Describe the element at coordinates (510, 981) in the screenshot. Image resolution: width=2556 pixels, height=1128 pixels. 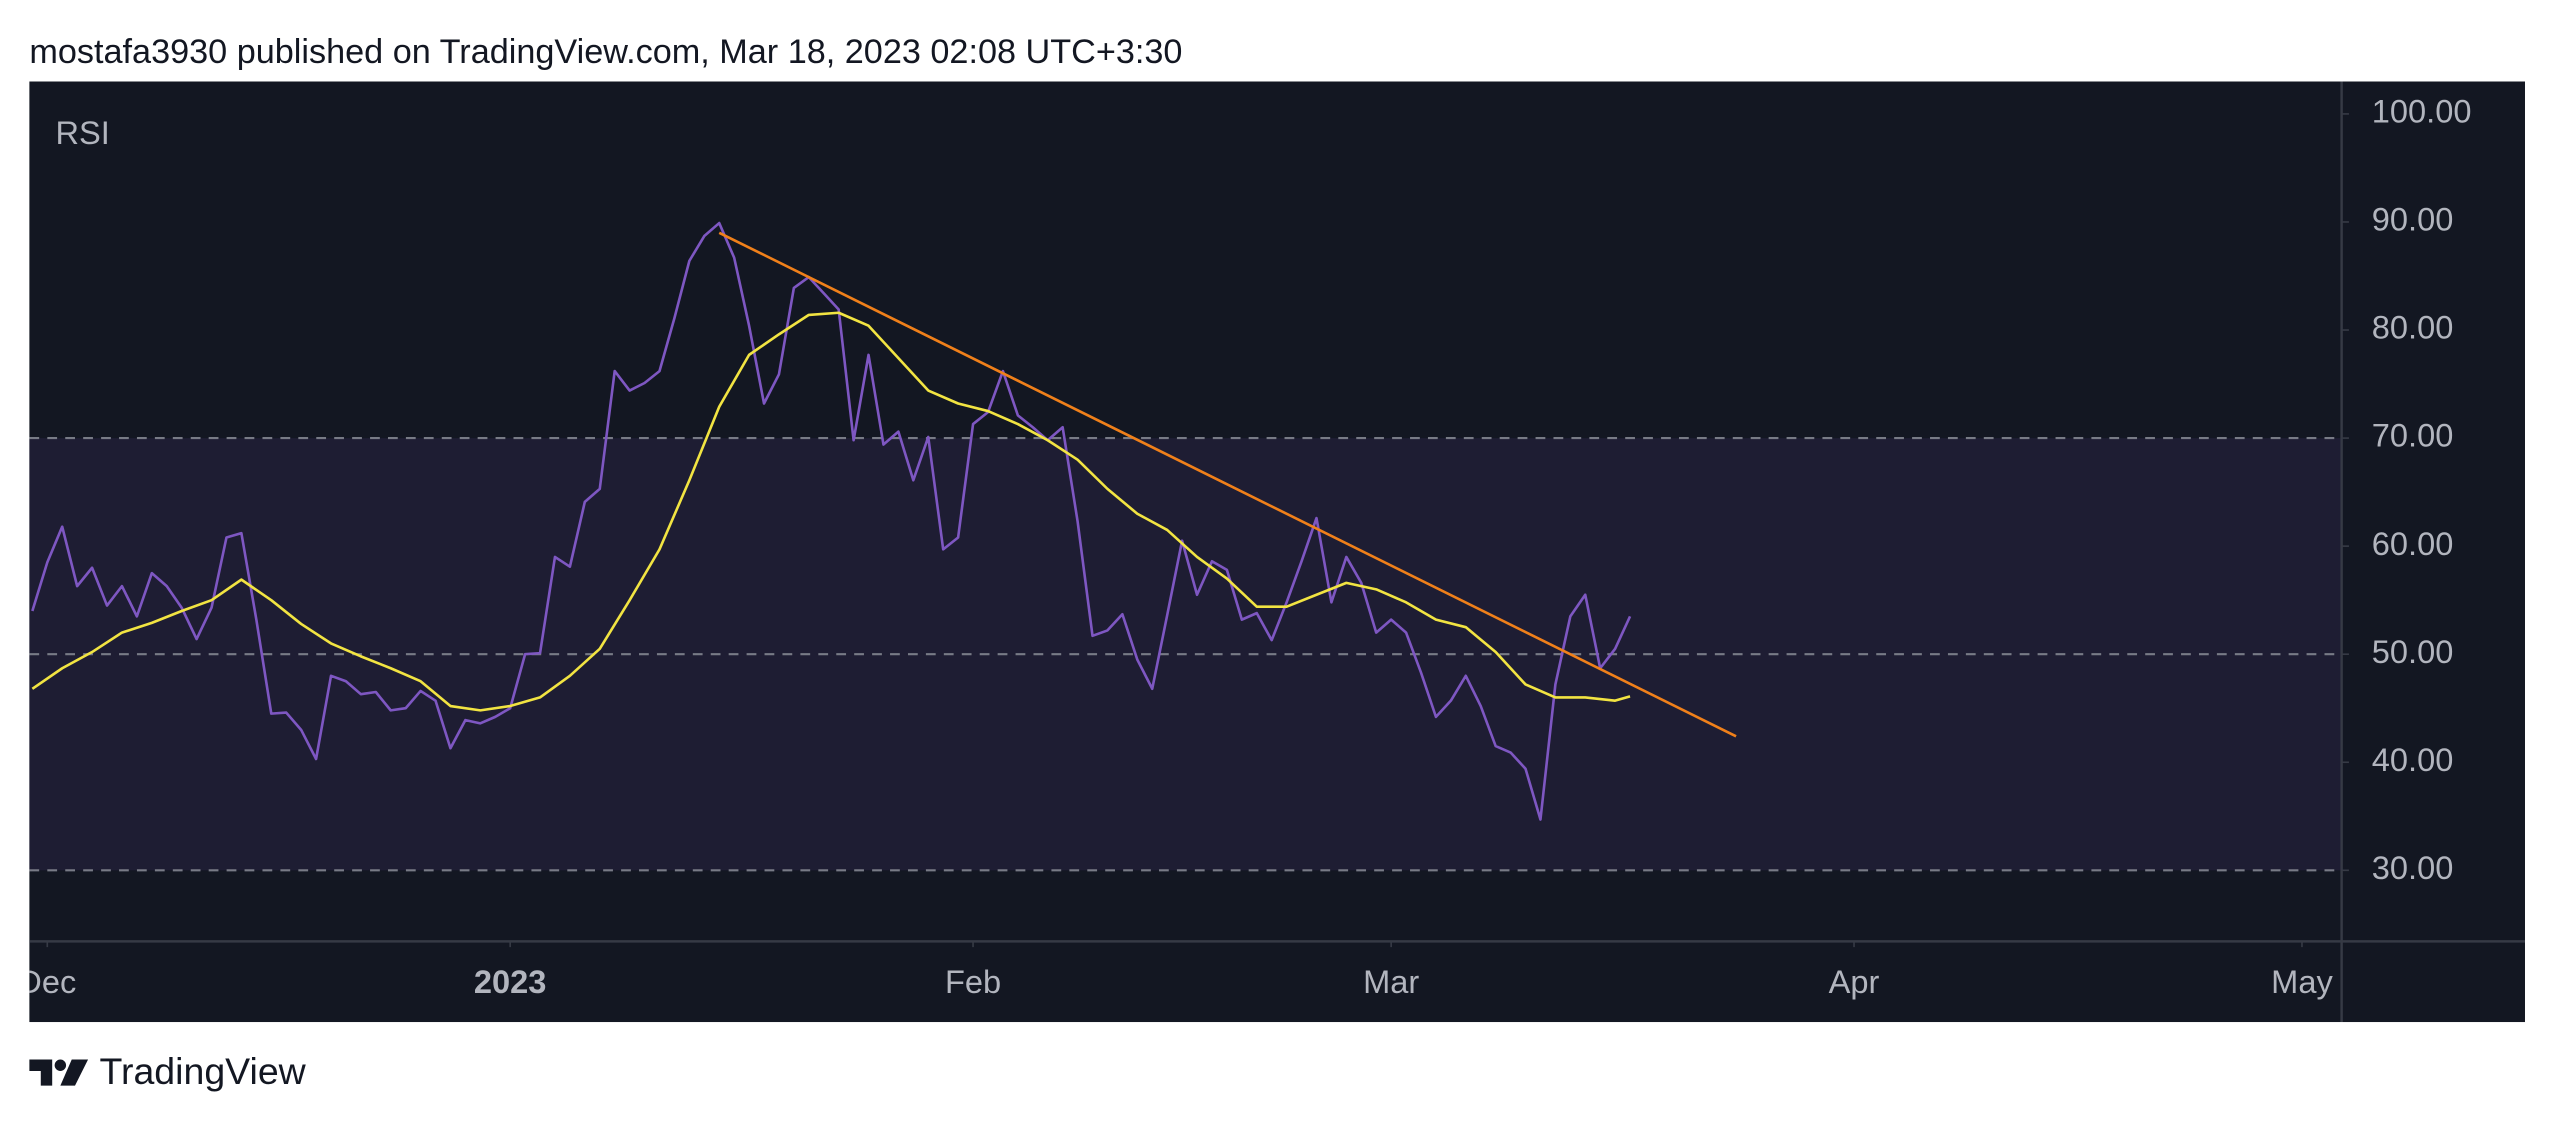
I see `x-tick-label: 2023` at that location.